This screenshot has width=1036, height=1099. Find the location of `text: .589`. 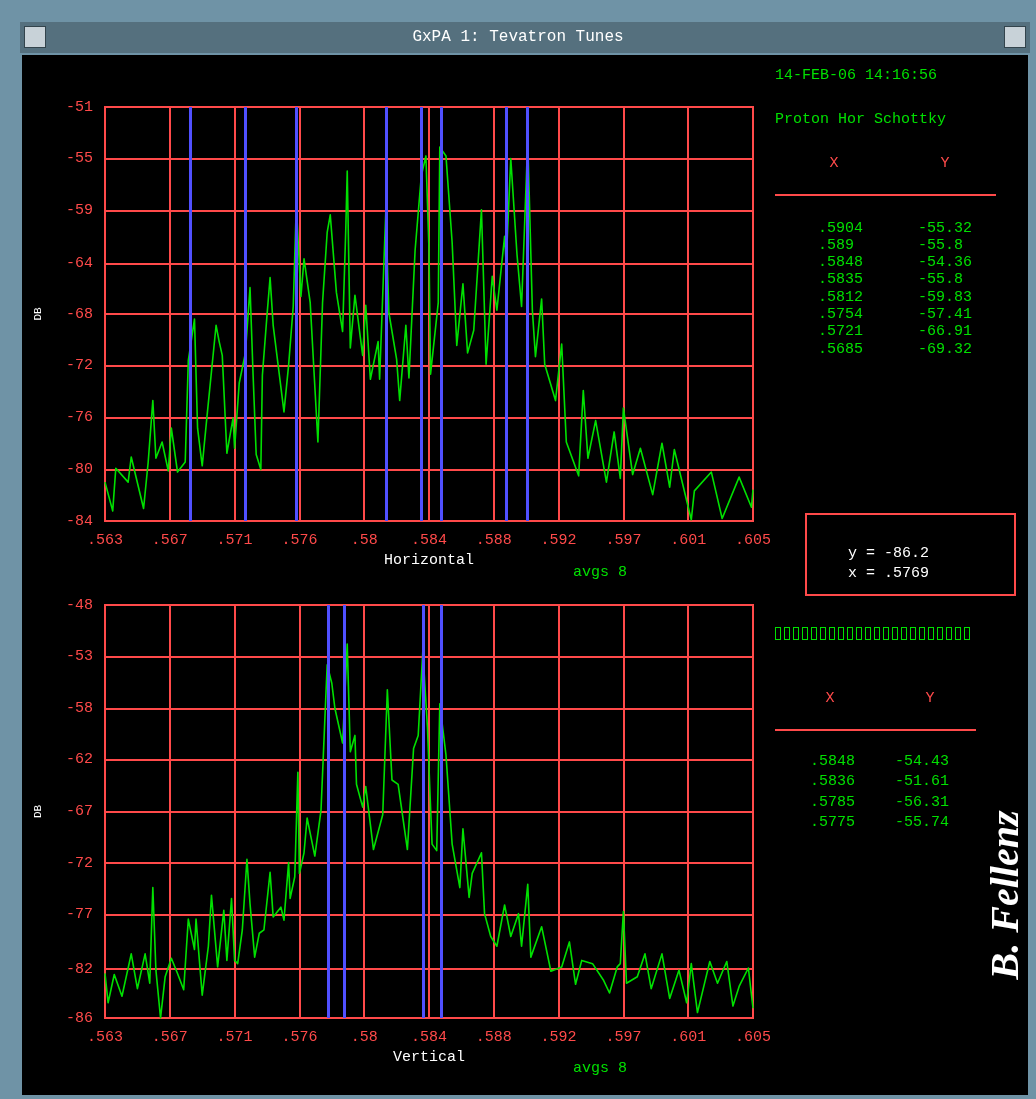

text: .589 is located at coordinates (836, 245).